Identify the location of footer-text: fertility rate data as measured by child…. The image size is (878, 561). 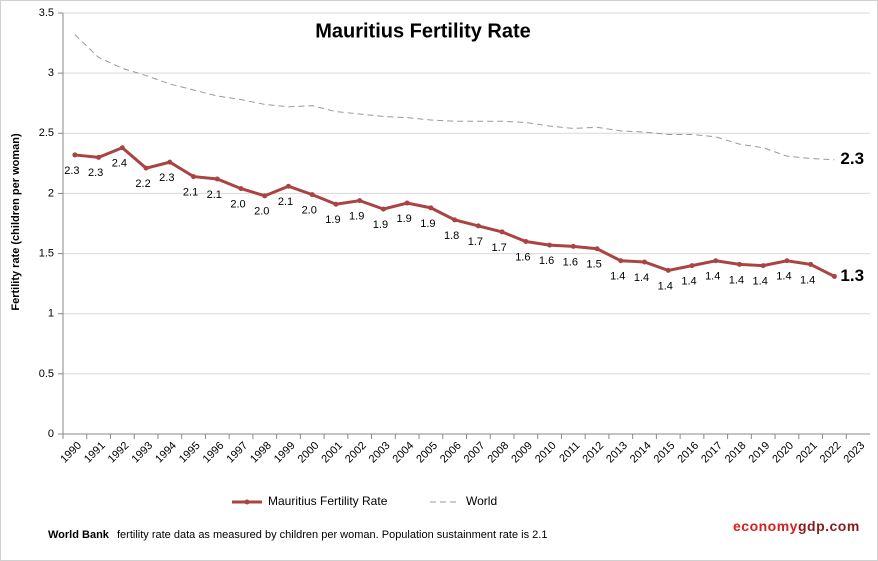
(332, 535).